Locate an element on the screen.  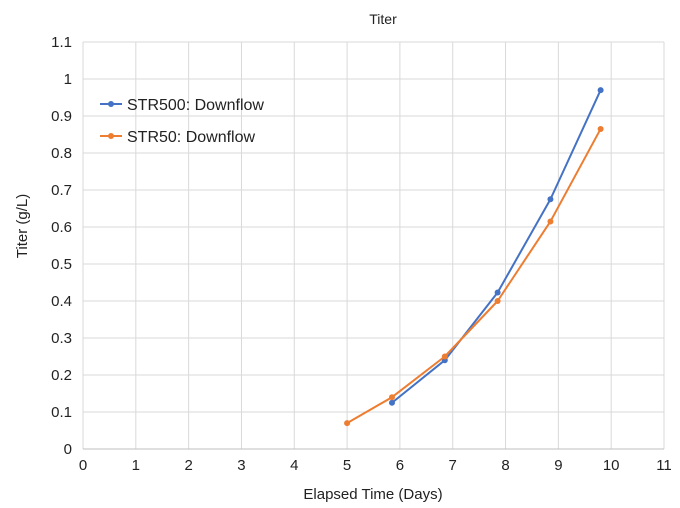
y-tick-label: 1.1 is located at coordinates (61, 42).